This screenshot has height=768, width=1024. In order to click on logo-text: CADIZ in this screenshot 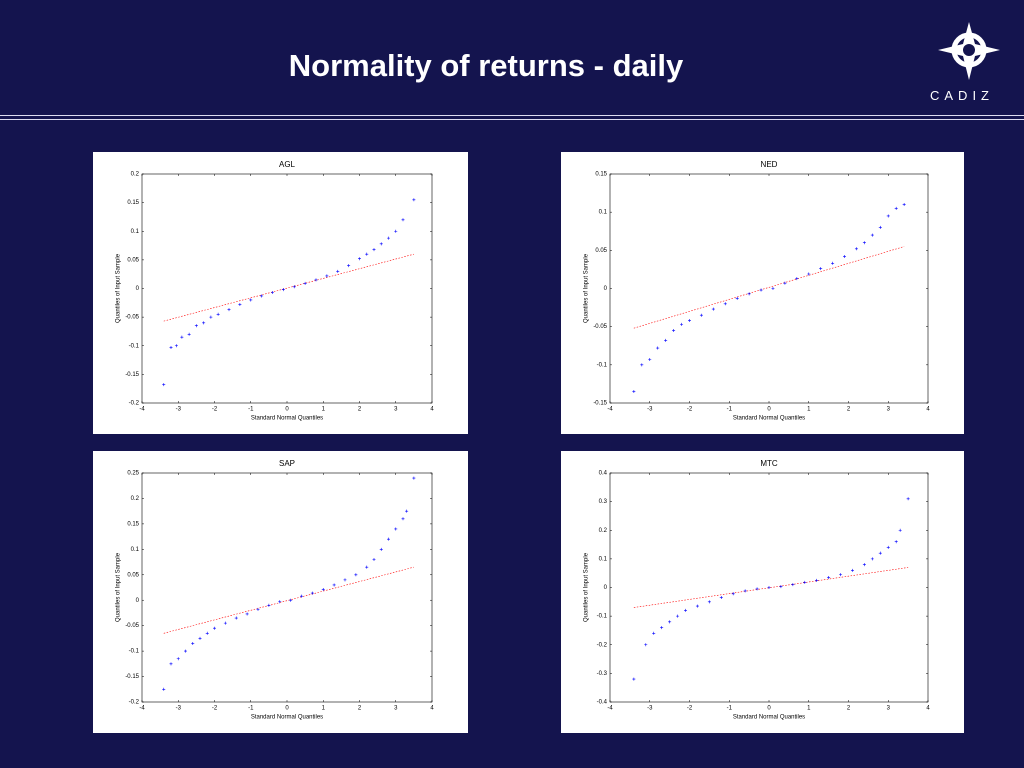, I will do `click(962, 95)`.